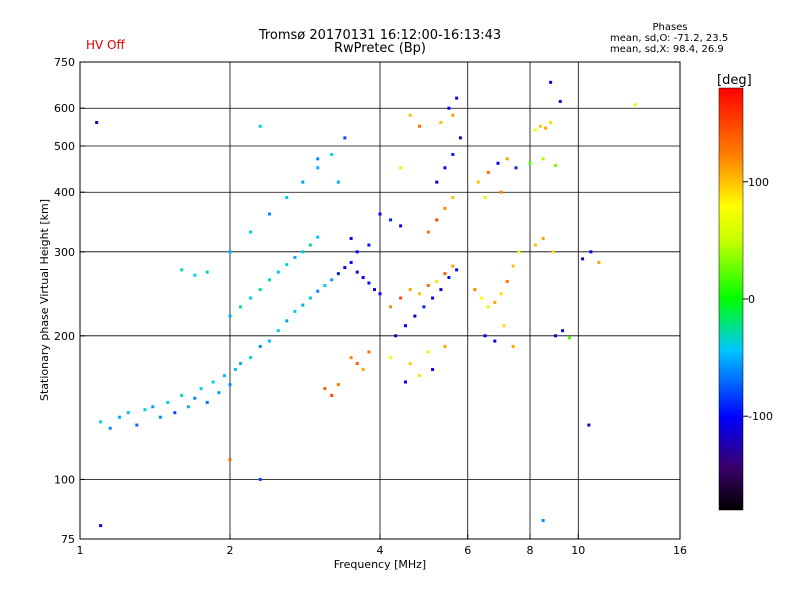  Describe the element at coordinates (578, 550) in the screenshot. I see `x-tick-label: 10` at that location.